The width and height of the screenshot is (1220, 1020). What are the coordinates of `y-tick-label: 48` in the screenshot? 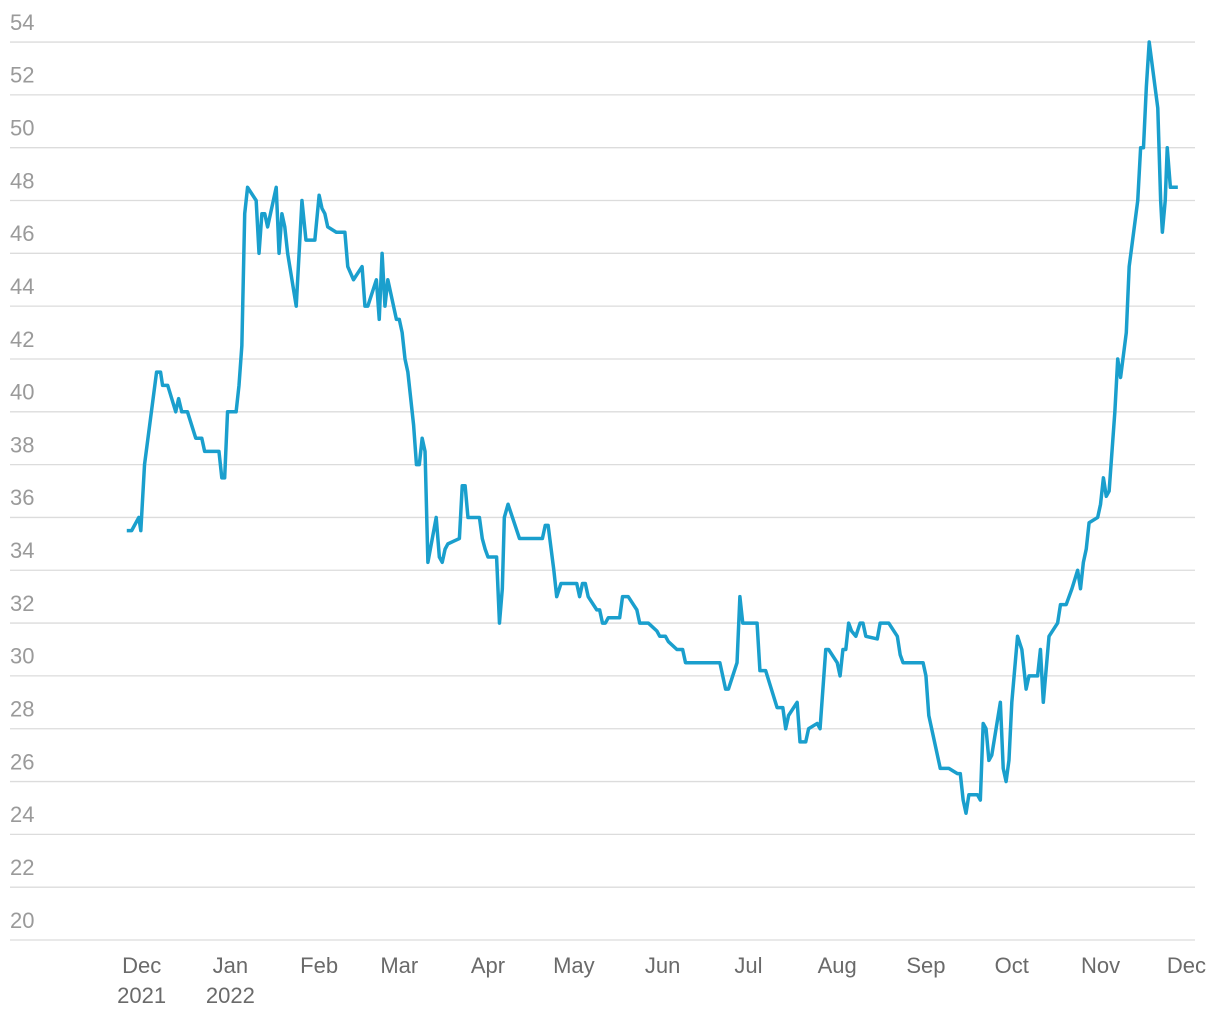 It's located at (22, 180).